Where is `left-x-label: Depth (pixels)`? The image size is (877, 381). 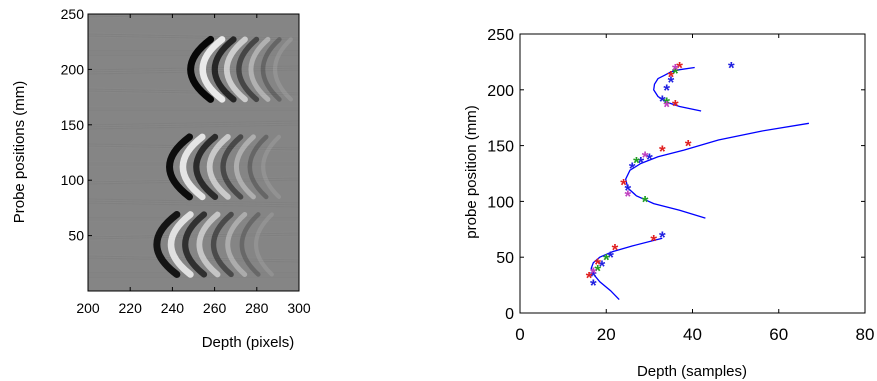
left-x-label: Depth (pixels) is located at coordinates (248, 342).